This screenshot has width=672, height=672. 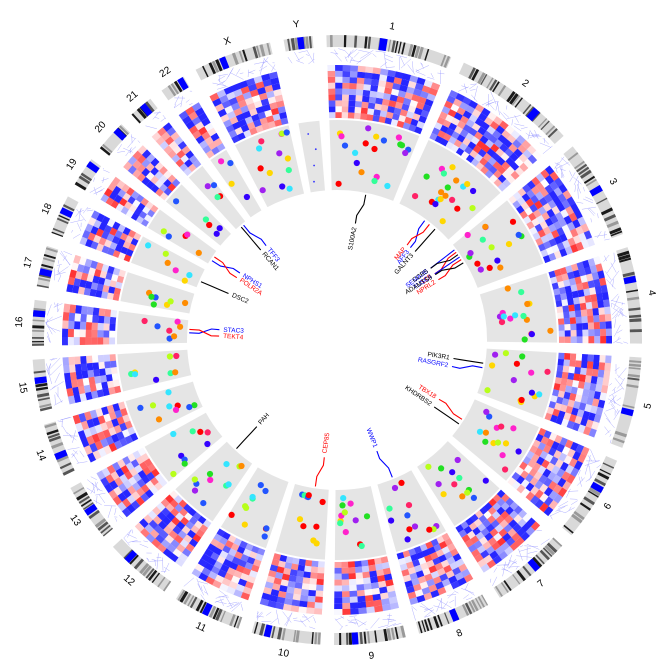 What do you see at coordinates (20, 322) in the screenshot?
I see `chromosome-label: 16` at bounding box center [20, 322].